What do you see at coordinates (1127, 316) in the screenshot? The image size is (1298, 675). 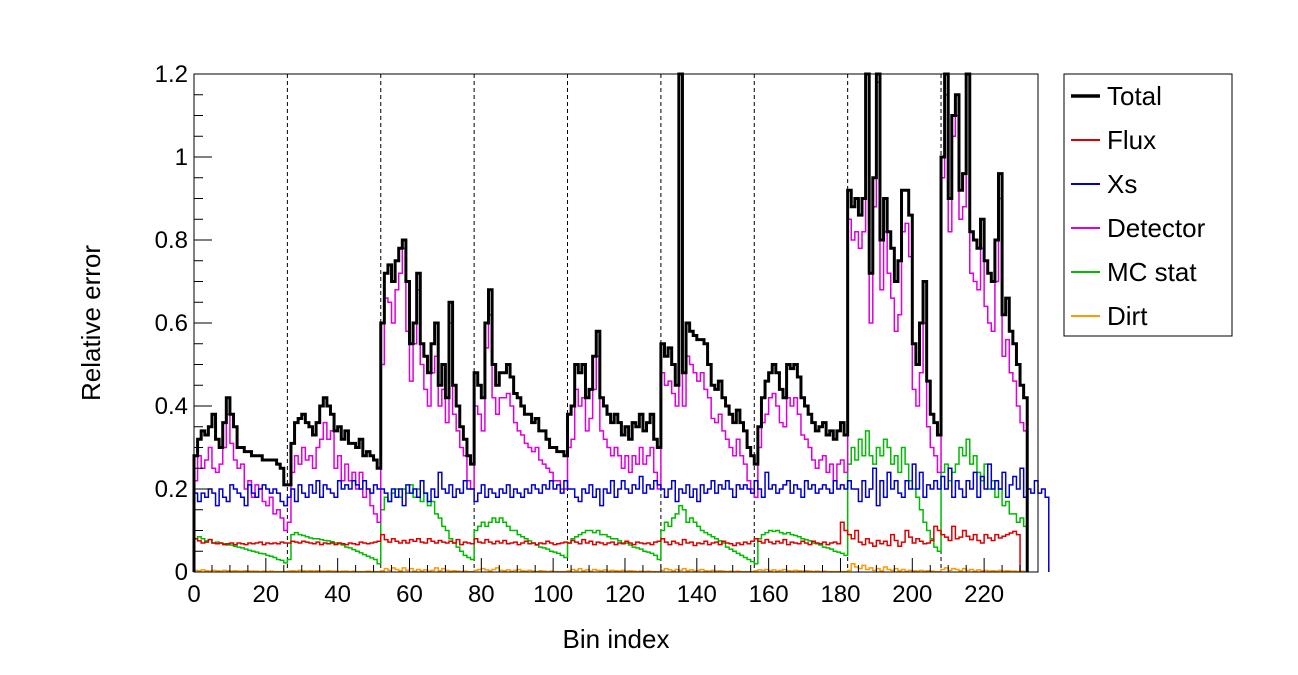 I see `legend-label-dirt: Dirt` at bounding box center [1127, 316].